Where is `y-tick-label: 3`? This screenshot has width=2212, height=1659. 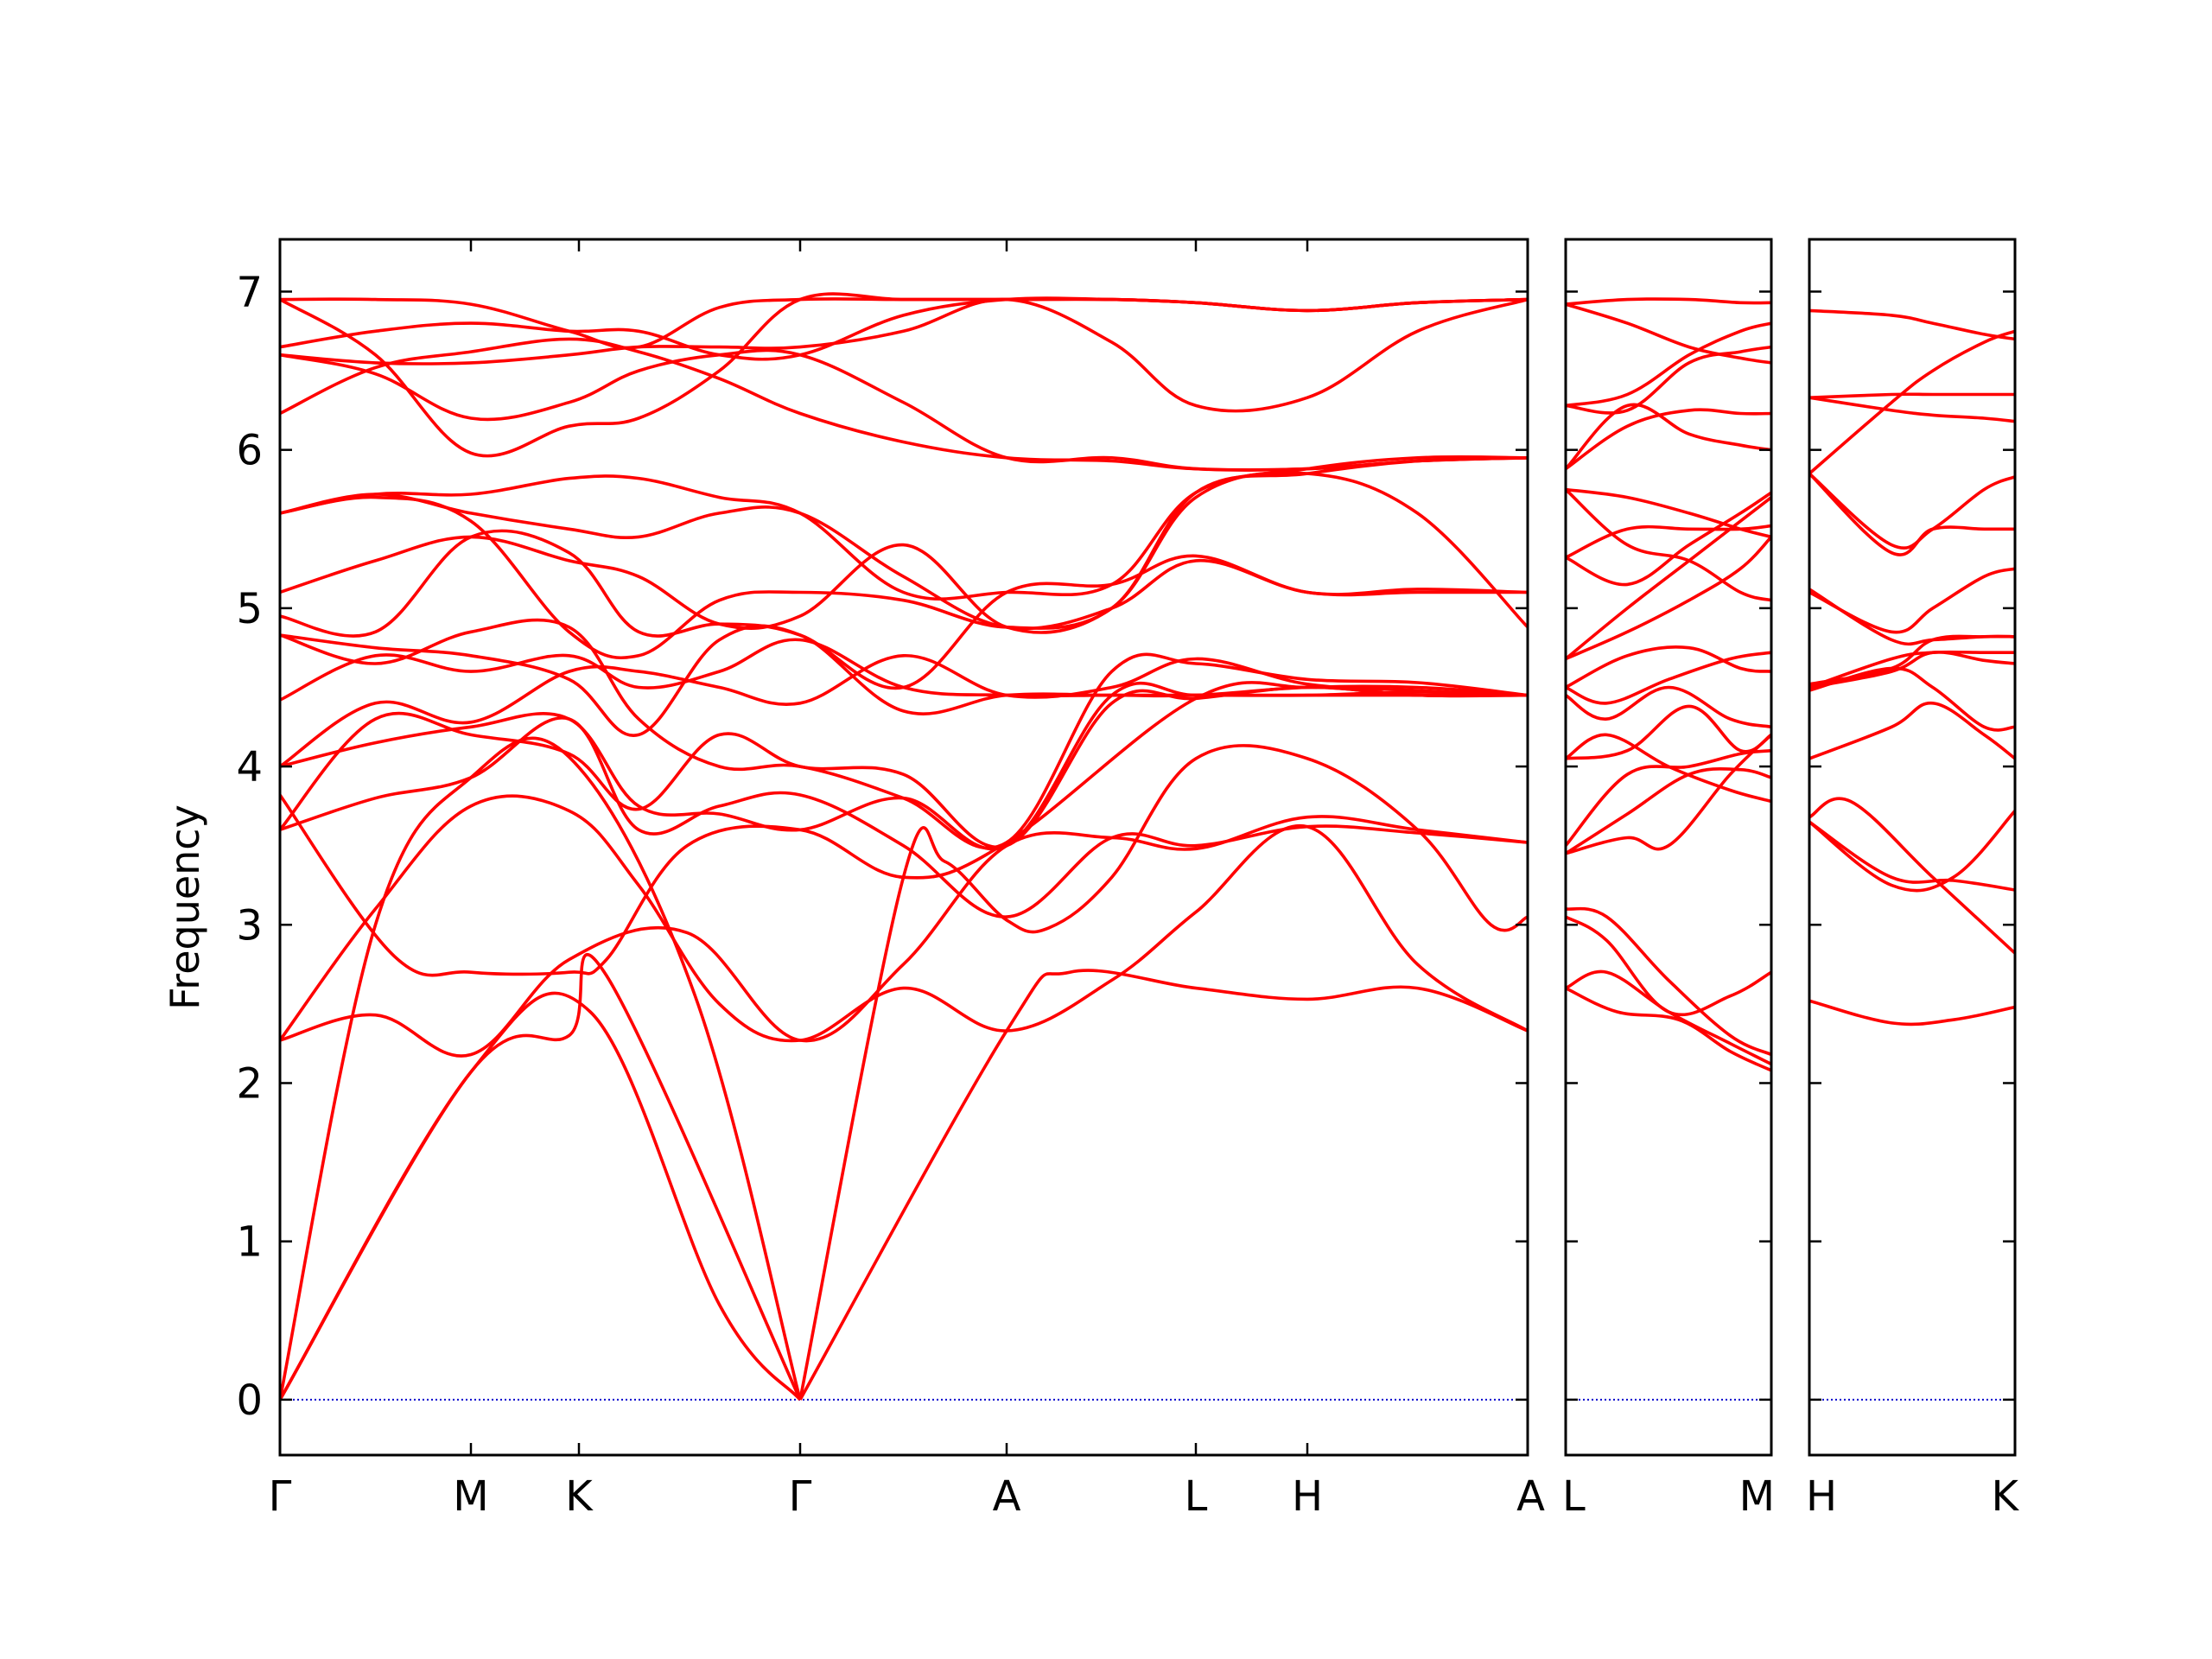 y-tick-label: 3 is located at coordinates (249, 925).